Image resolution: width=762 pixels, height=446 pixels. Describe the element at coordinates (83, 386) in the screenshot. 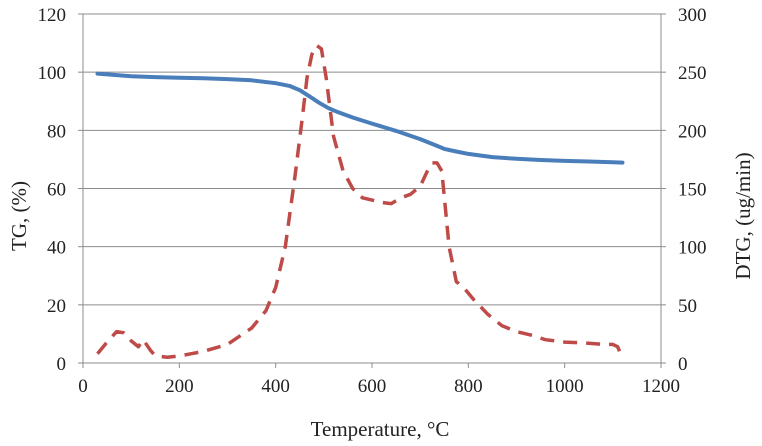

I see `x-tick-label-0: 0` at that location.